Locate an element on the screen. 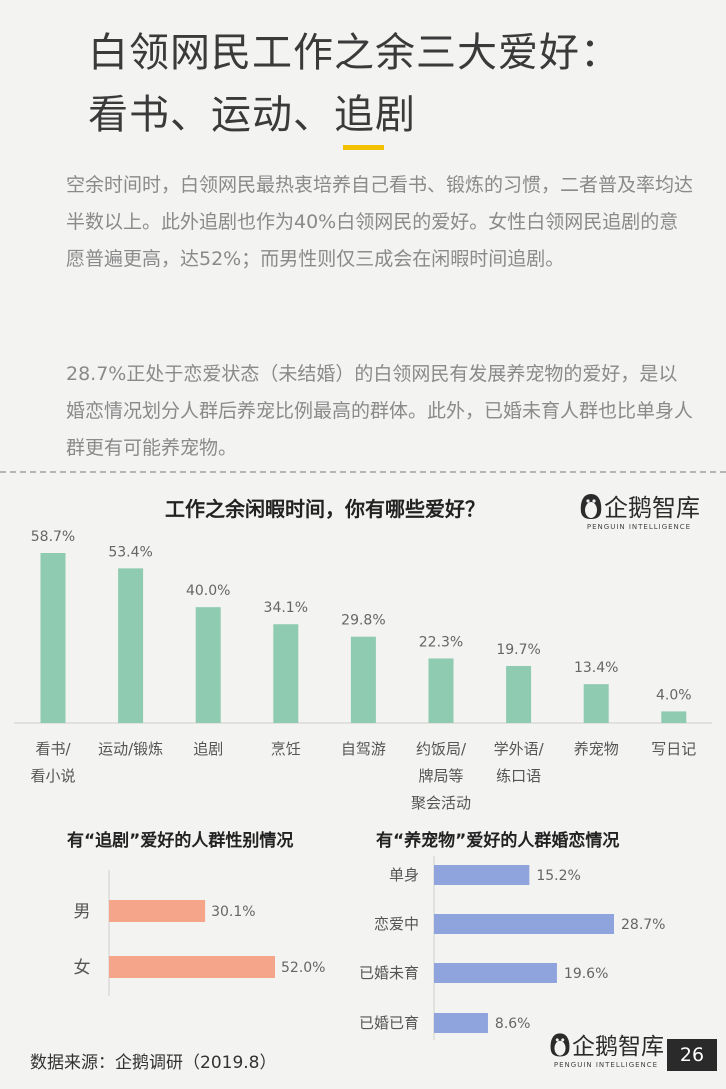  pet-category-label: 单身 is located at coordinates (404, 875).